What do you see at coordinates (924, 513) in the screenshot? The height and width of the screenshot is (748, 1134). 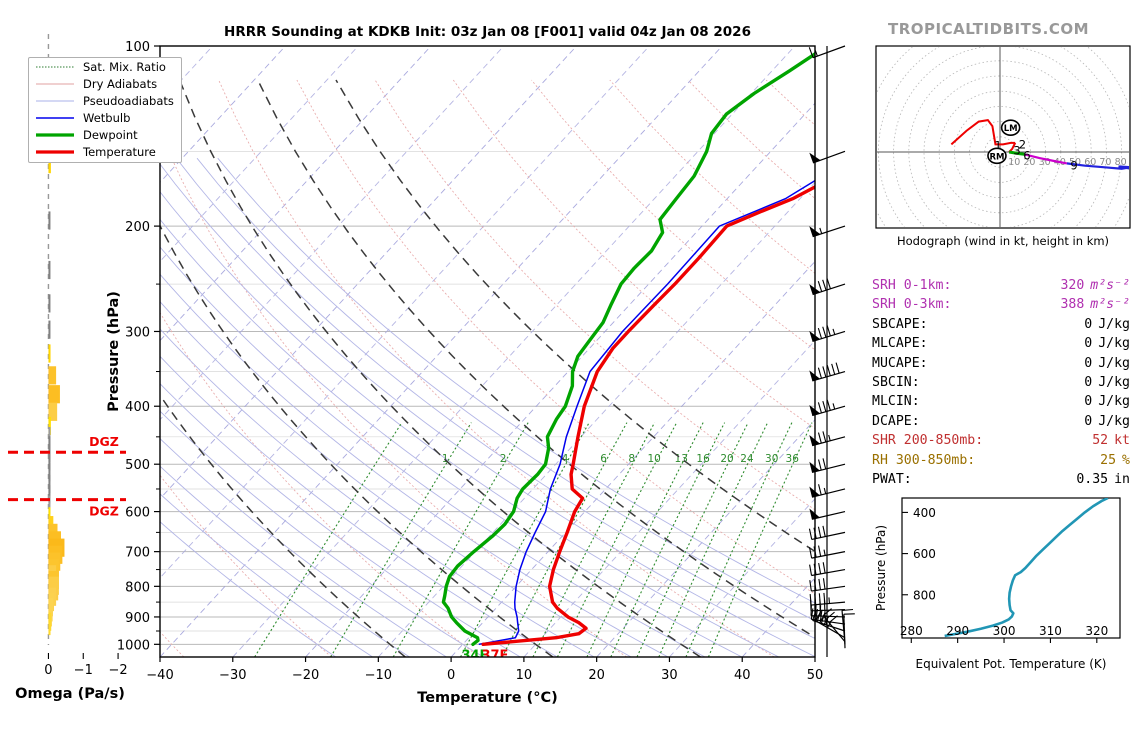 I see `thetae-y-tick: 400` at bounding box center [924, 513].